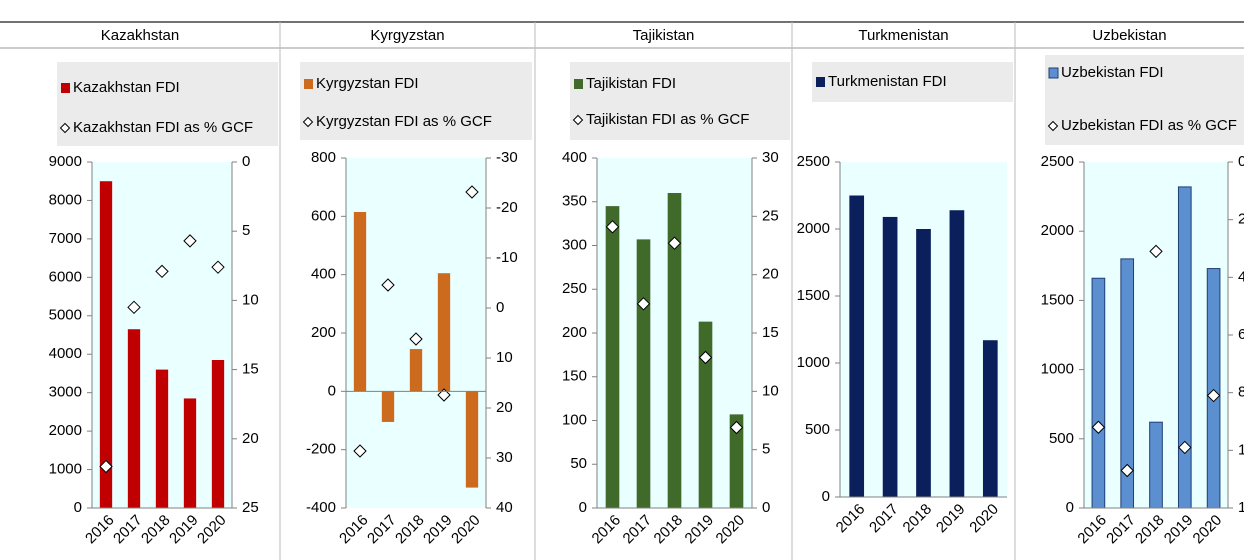  What do you see at coordinates (65, 353) in the screenshot?
I see `y-tick-label: 4000` at bounding box center [65, 353].